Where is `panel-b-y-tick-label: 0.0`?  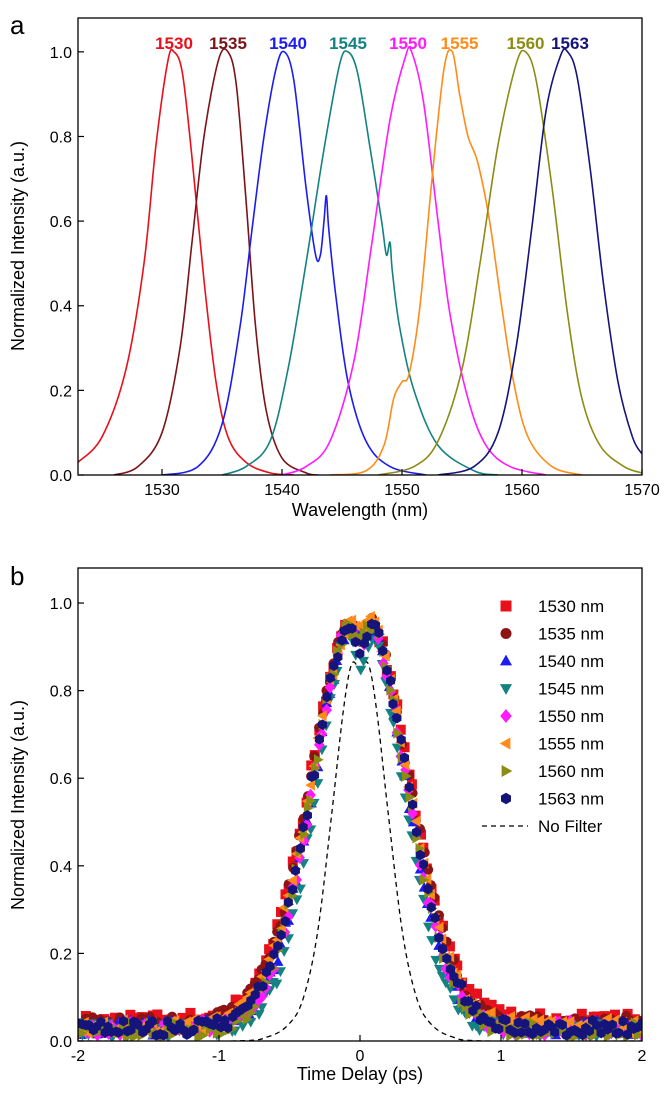
panel-b-y-tick-label: 0.0 is located at coordinates (61, 1042).